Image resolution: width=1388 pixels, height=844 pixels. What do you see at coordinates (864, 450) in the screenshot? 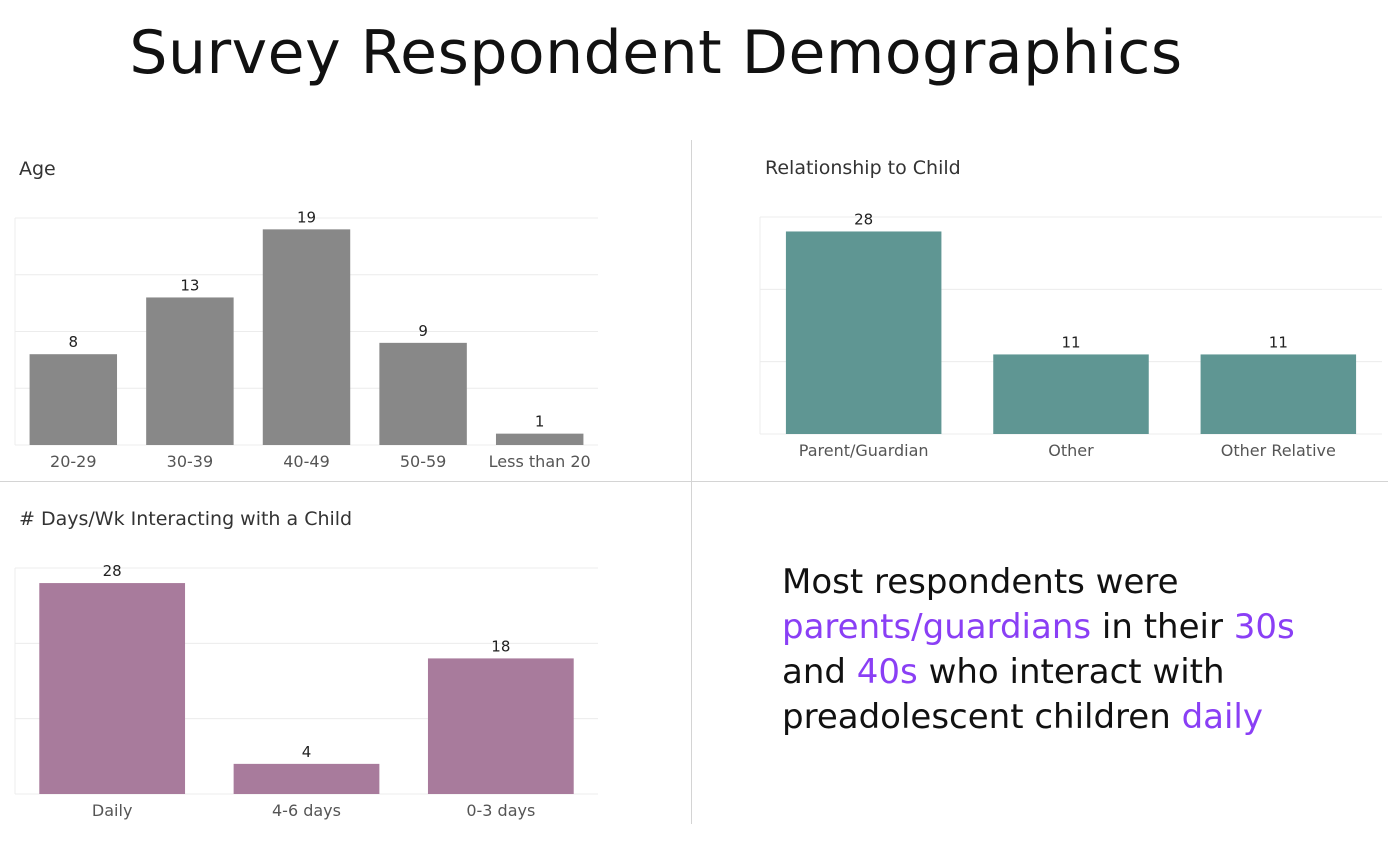
I see `relationship-tick-label: Parent/Guardian` at bounding box center [864, 450].